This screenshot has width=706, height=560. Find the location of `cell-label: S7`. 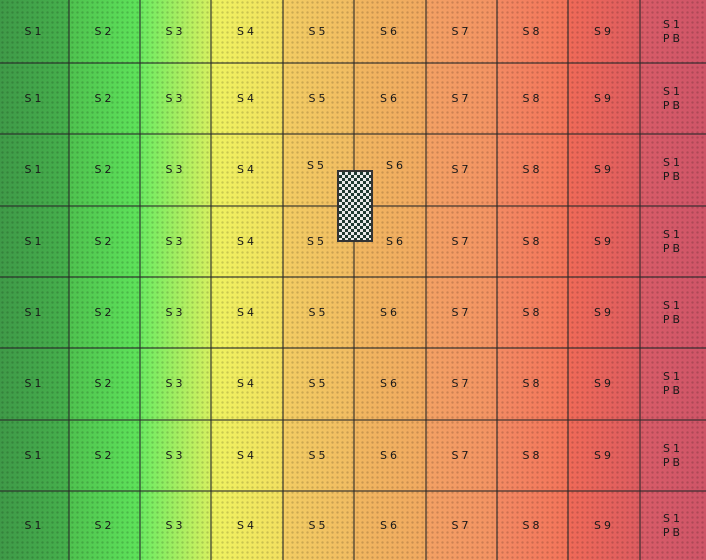

cell-label: S7 is located at coordinates (461, 383).